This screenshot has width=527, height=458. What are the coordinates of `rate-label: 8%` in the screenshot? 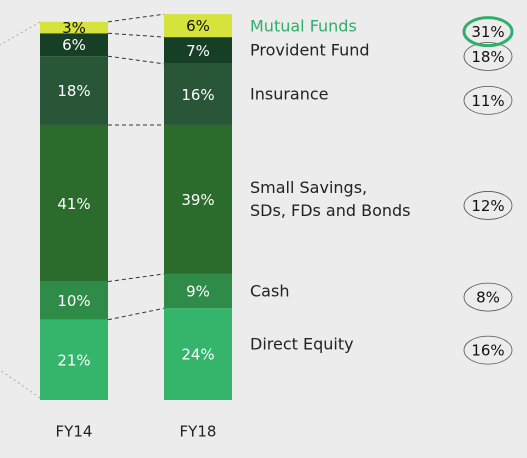 It's located at (488, 298).